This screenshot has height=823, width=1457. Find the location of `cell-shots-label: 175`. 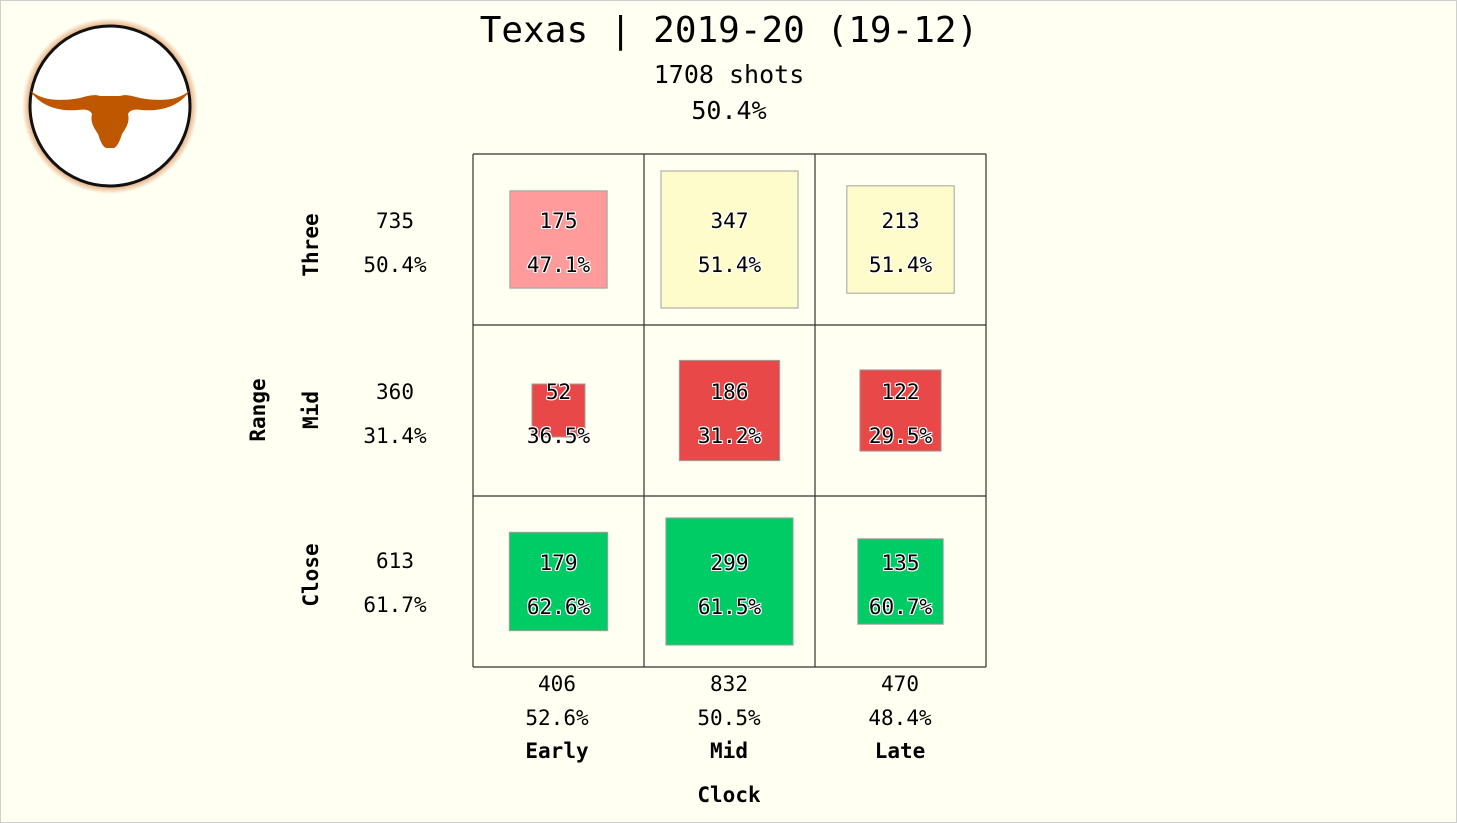

cell-shots-label: 175 is located at coordinates (558, 221).